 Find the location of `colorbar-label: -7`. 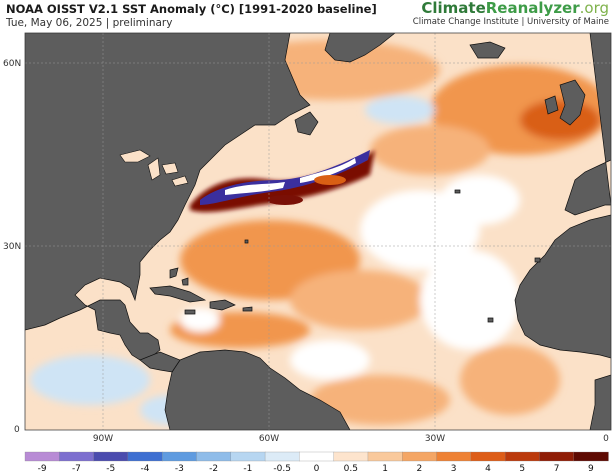

colorbar-label: -7 is located at coordinates (76, 469).